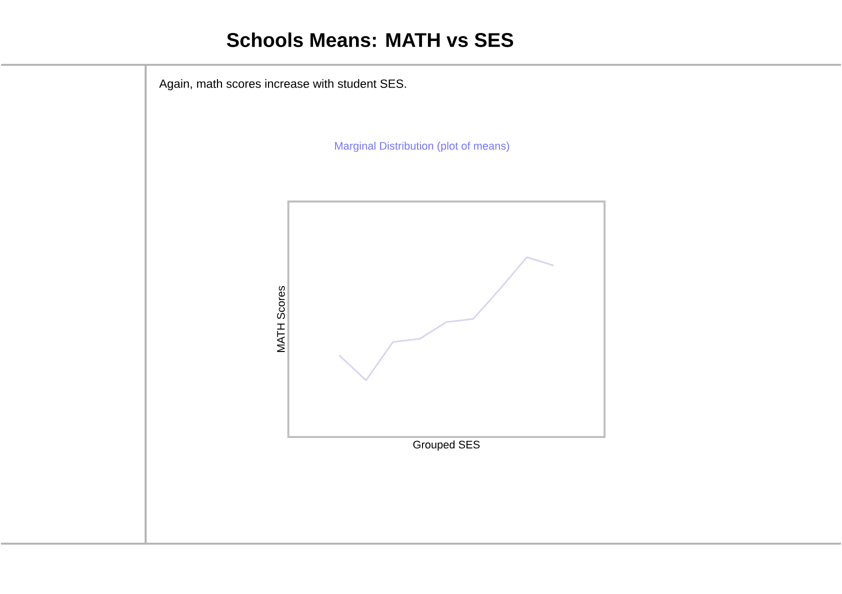  I want to click on x-axis-title: Grouped SES, so click(446, 445).